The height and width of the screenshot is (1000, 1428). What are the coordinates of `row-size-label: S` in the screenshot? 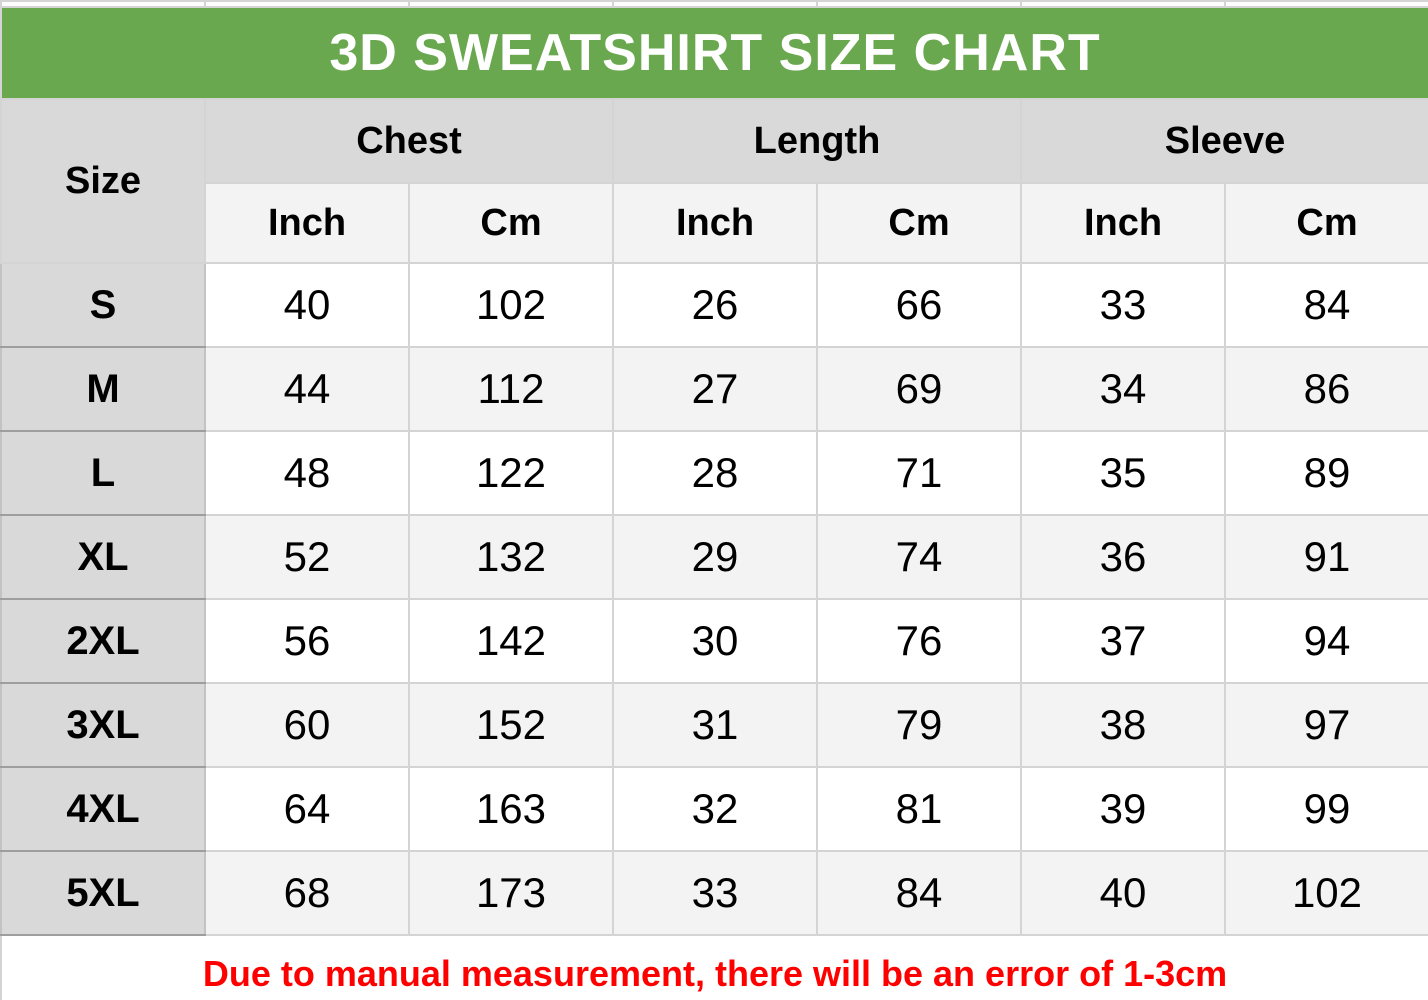 It's located at (103, 305).